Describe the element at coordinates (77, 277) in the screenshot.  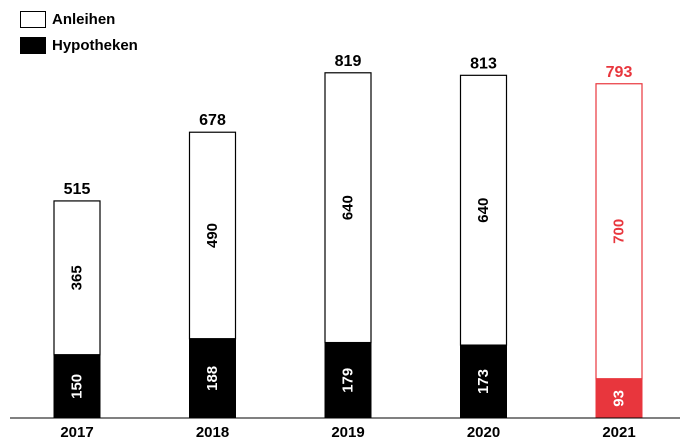
I see `label-anleihen-2017: 365` at that location.